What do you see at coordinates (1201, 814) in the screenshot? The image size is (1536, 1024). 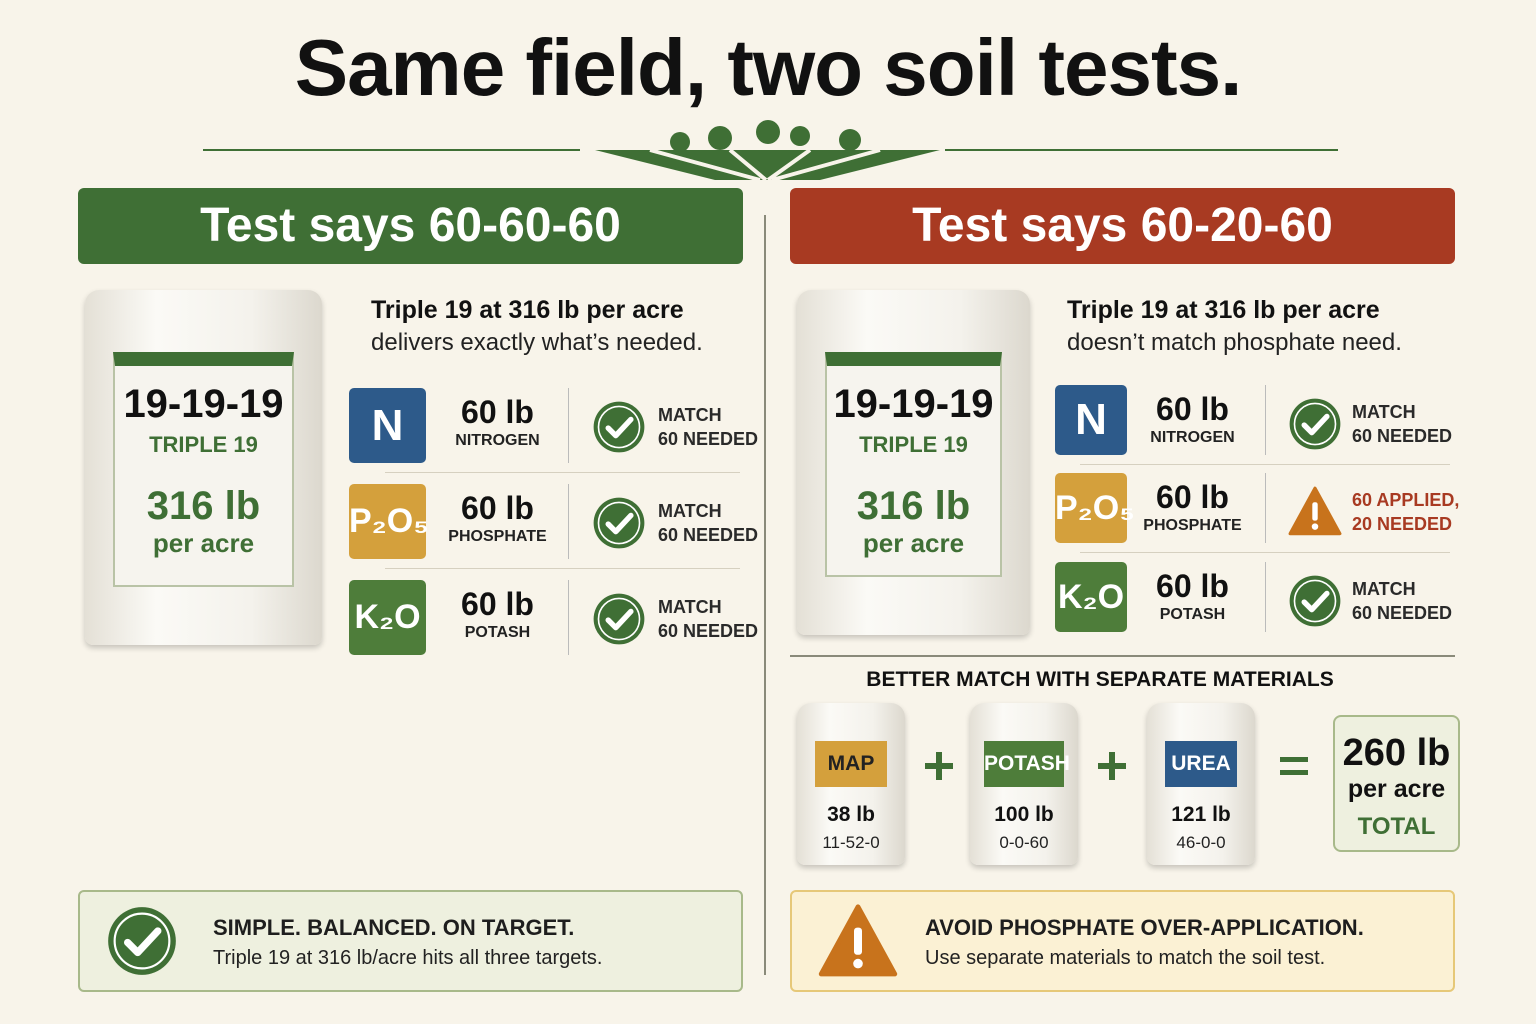 I see `material-amount: 121 lb` at bounding box center [1201, 814].